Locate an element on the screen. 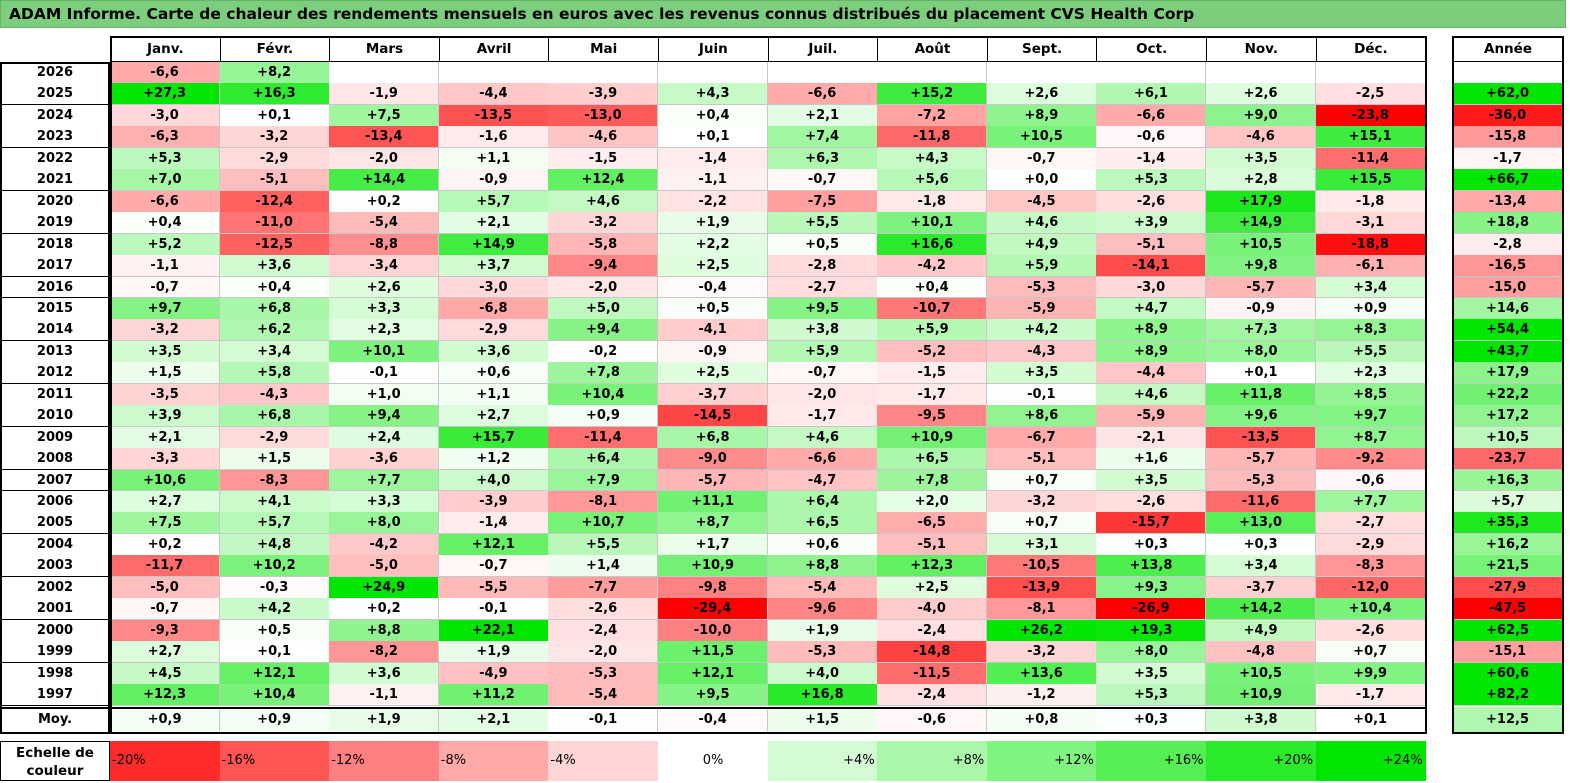 This screenshot has width=1570, height=783. heatmap-cell: -12,4 is located at coordinates (274, 201).